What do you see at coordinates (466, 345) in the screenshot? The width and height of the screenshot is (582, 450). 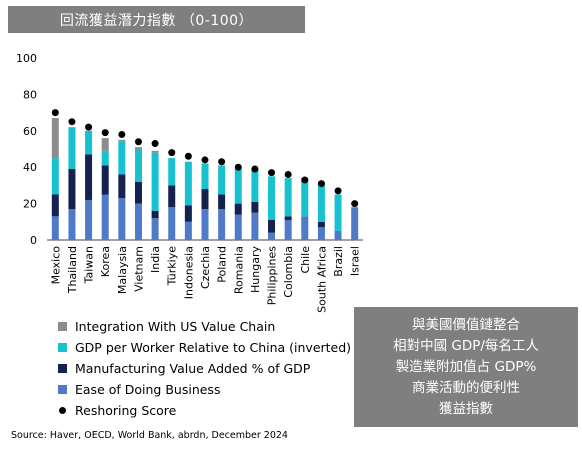 I see `callout-line: 相對中國 GDP/每名工人` at bounding box center [466, 345].